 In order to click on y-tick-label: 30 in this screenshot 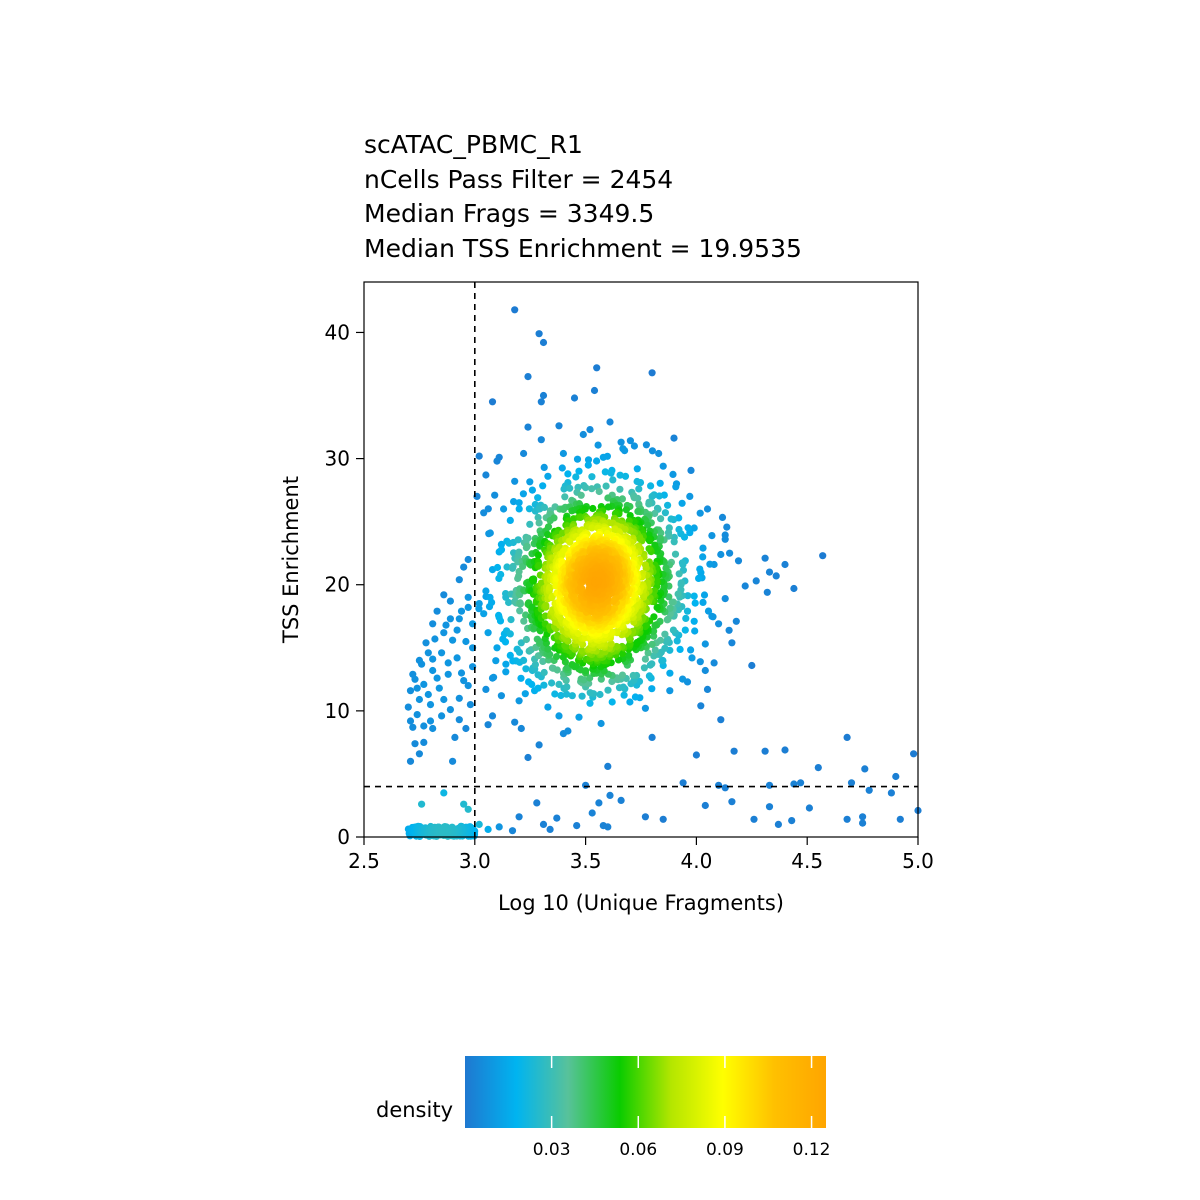, I will do `click(337, 459)`.